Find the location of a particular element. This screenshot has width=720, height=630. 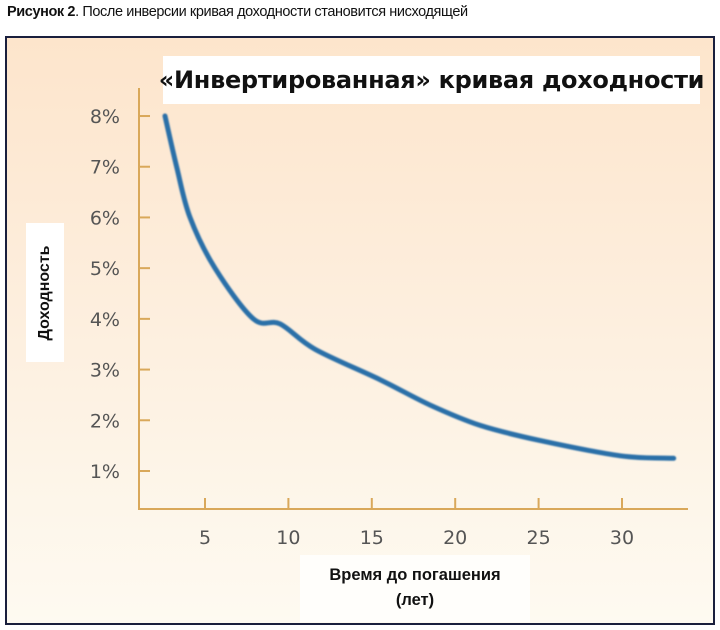

figure-number: Рисунок 2 is located at coordinates (41, 12).